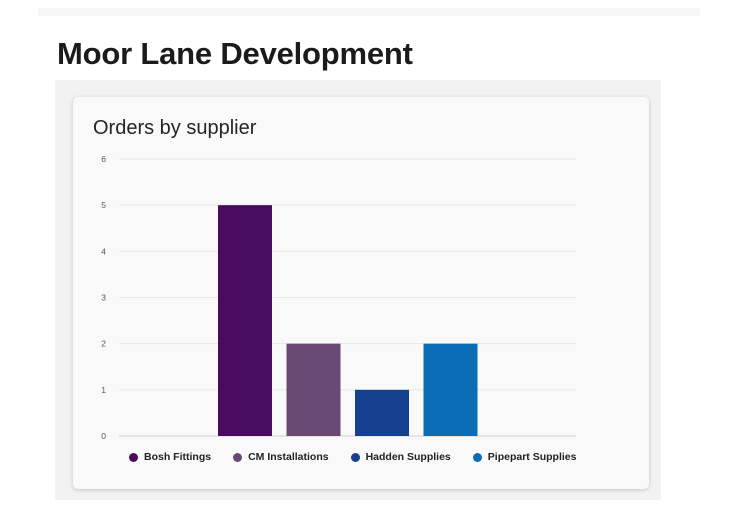 This screenshot has width=732, height=531. Describe the element at coordinates (103, 159) in the screenshot. I see `y-tick-label: 6` at that location.